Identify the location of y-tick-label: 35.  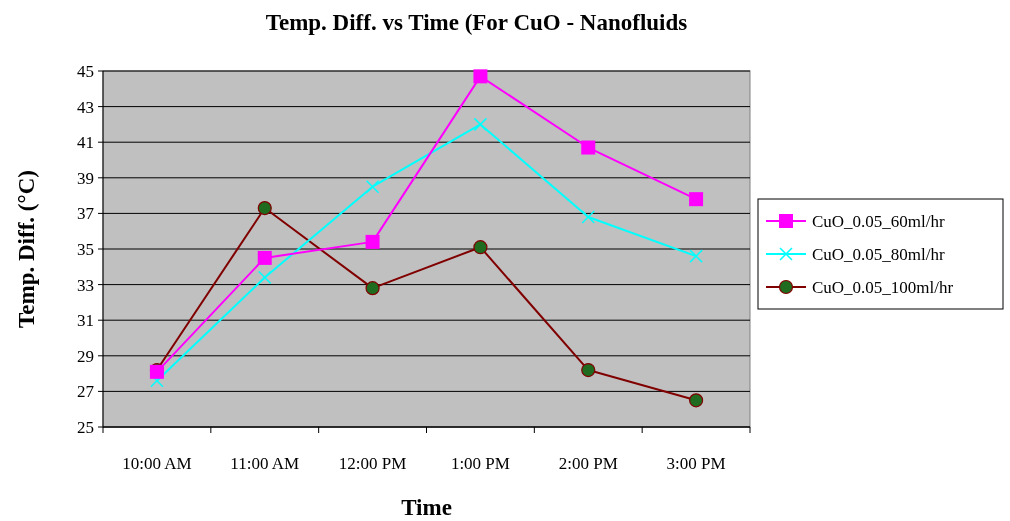
(85, 249).